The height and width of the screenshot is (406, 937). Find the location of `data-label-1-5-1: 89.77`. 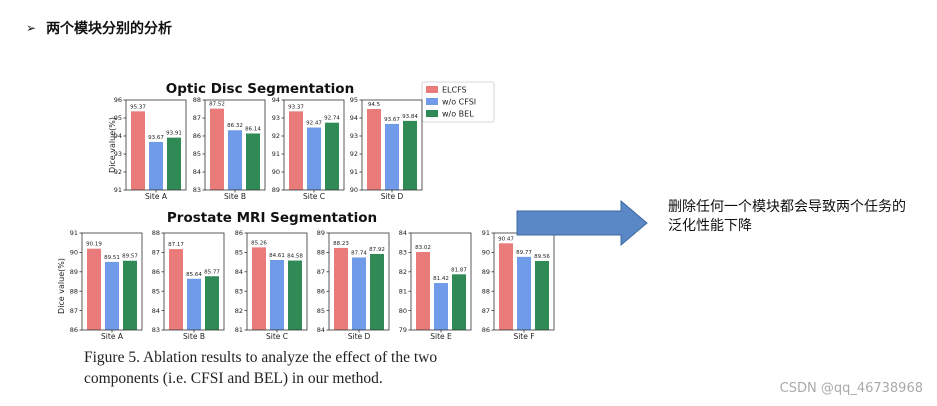

data-label-1-5-1: 89.77 is located at coordinates (524, 253).